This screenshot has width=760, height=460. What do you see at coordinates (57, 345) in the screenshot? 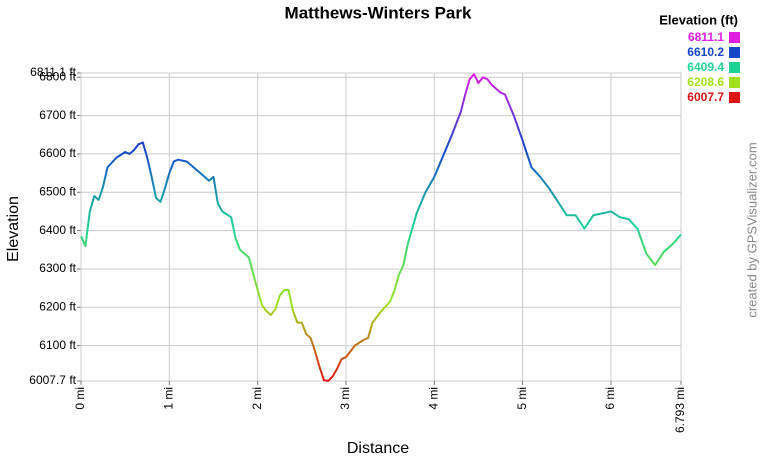
I see `y-tick-label: 6100 ft` at bounding box center [57, 345].